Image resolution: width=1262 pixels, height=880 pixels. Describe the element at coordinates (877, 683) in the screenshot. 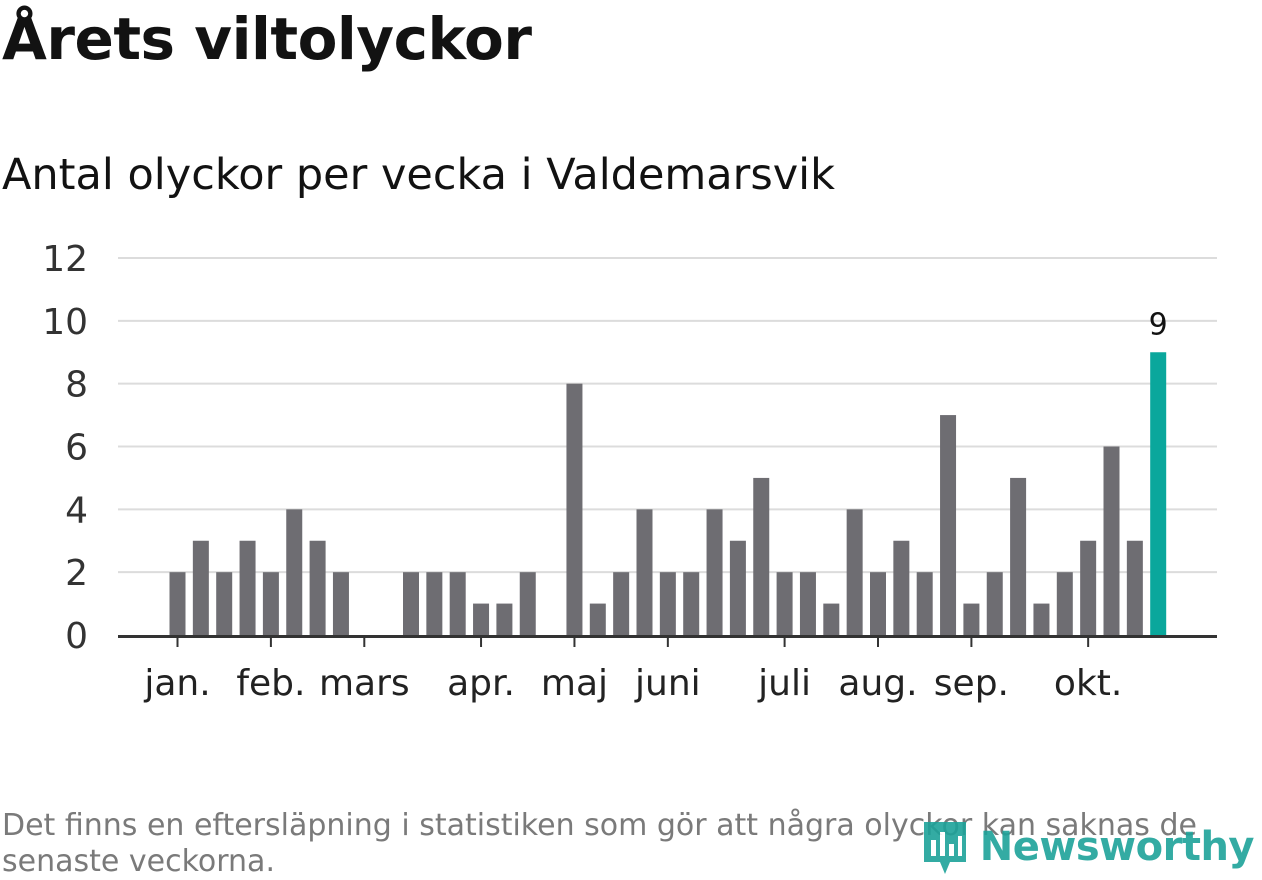

I see `x-tick-label: aug.` at that location.